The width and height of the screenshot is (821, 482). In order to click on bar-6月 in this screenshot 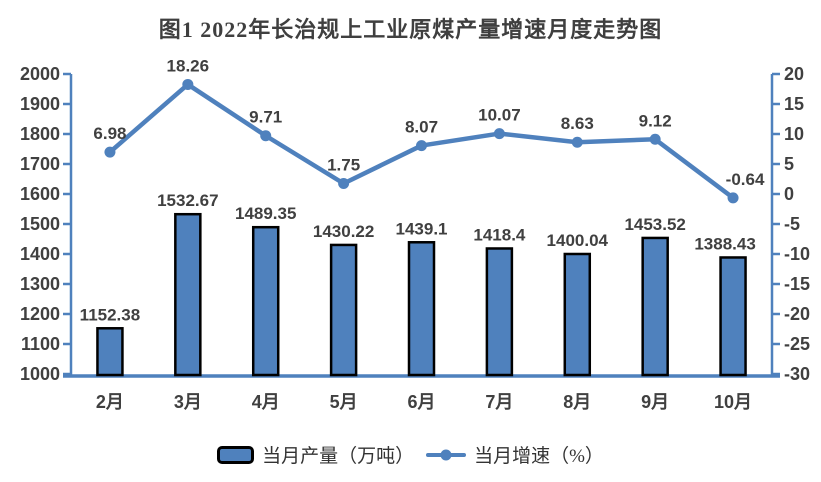, I will do `click(421, 309)`.